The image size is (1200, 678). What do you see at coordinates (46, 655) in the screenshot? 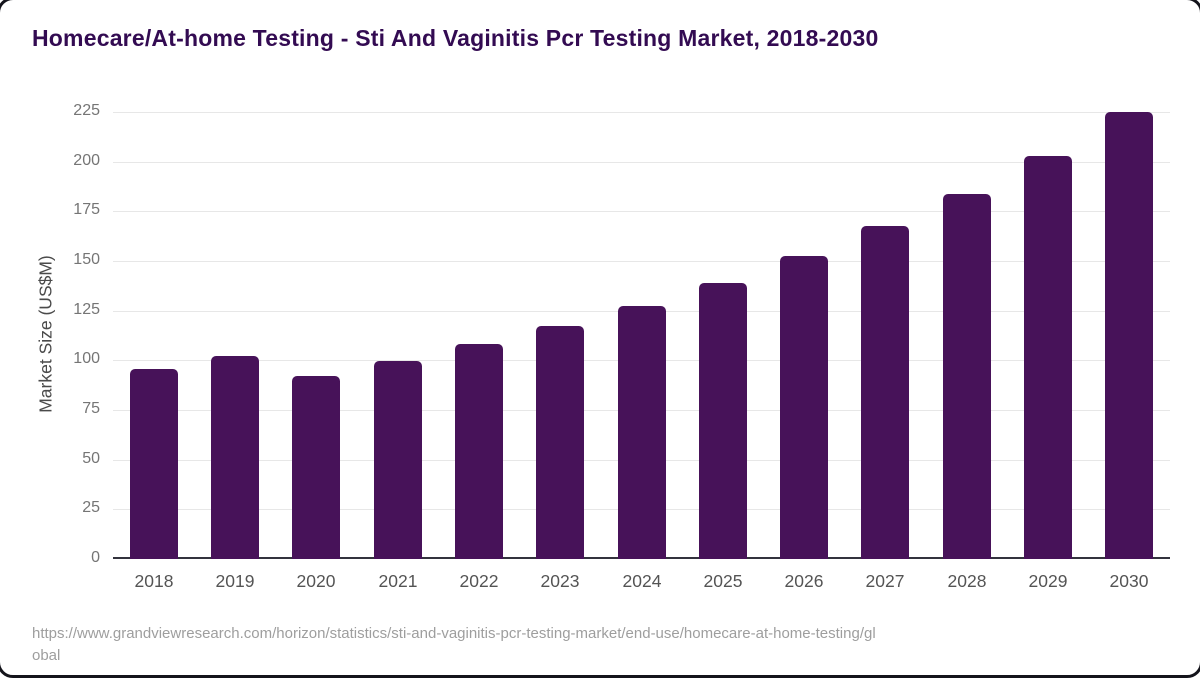
I see `source-url-line2: obal` at bounding box center [46, 655].